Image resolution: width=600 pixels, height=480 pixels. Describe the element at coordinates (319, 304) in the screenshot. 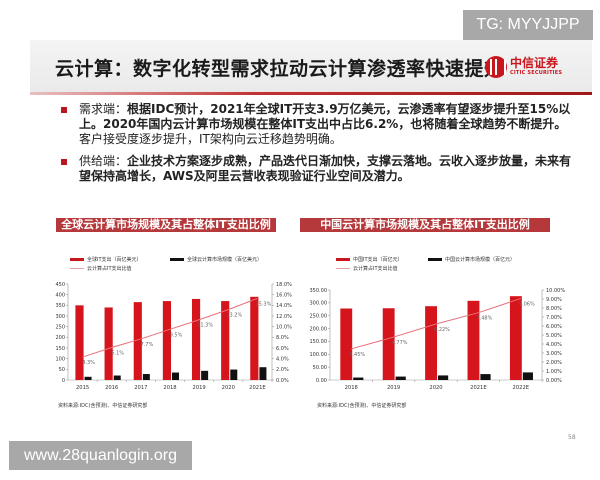

I see `svg-text: 300.00` at that location.